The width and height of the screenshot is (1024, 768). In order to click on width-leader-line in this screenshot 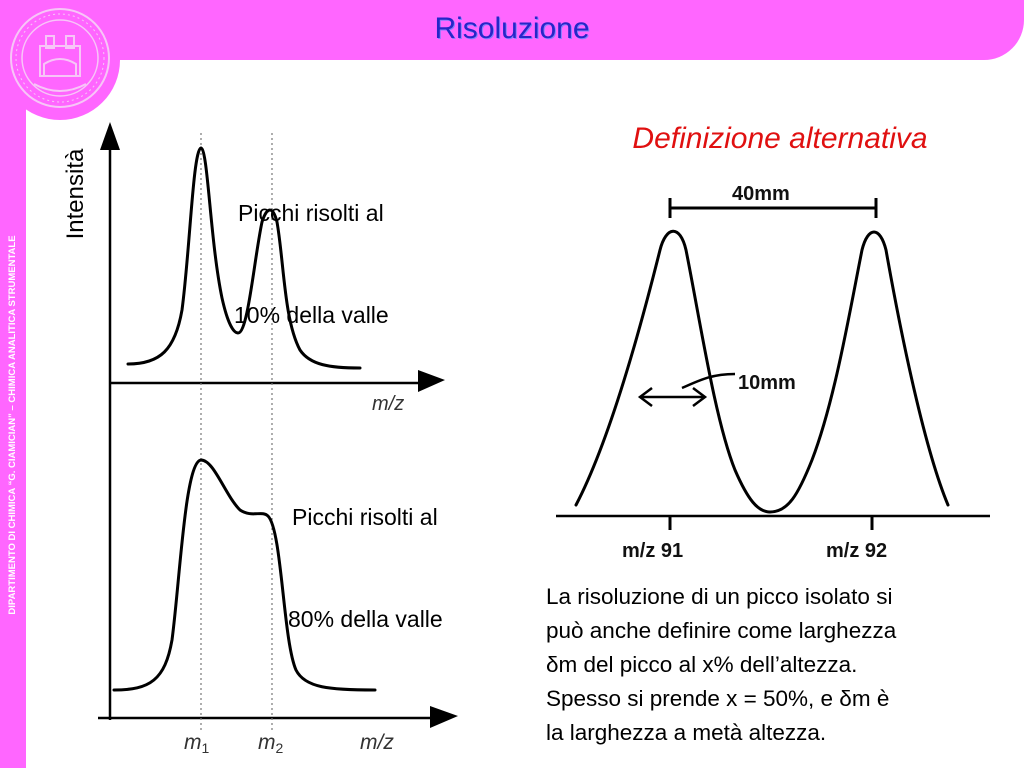, I will do `click(708, 381)`.